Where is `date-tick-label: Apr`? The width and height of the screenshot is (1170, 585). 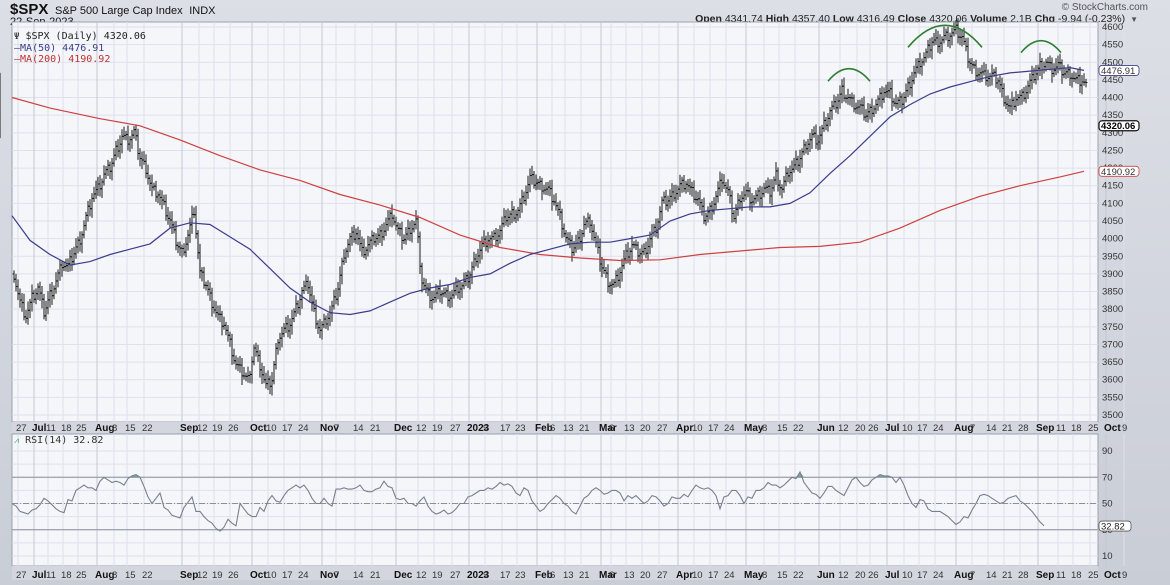 date-tick-label: Apr is located at coordinates (684, 428).